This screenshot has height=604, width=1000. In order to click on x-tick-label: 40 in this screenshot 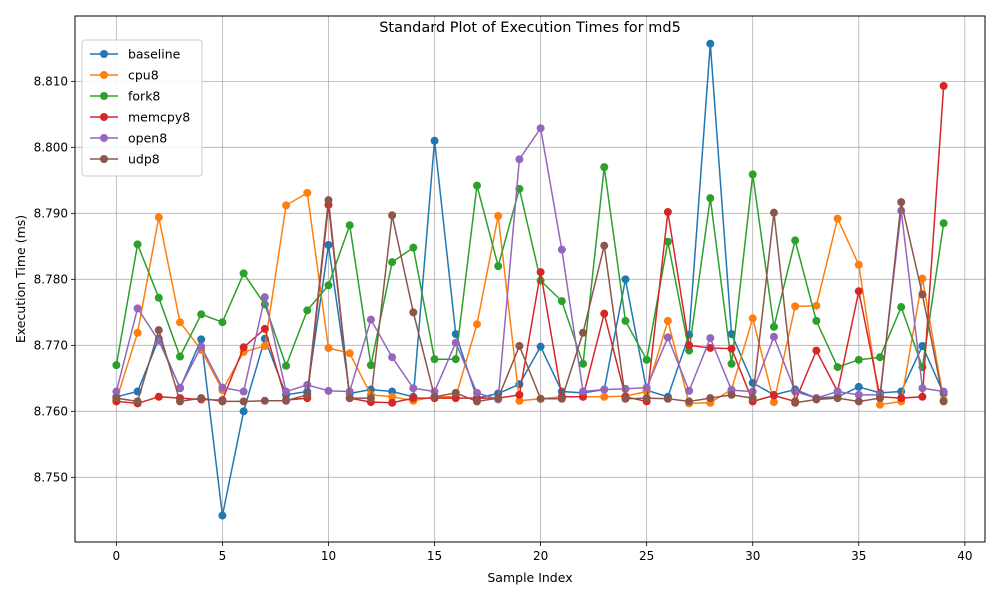, I will do `click(964, 556)`.